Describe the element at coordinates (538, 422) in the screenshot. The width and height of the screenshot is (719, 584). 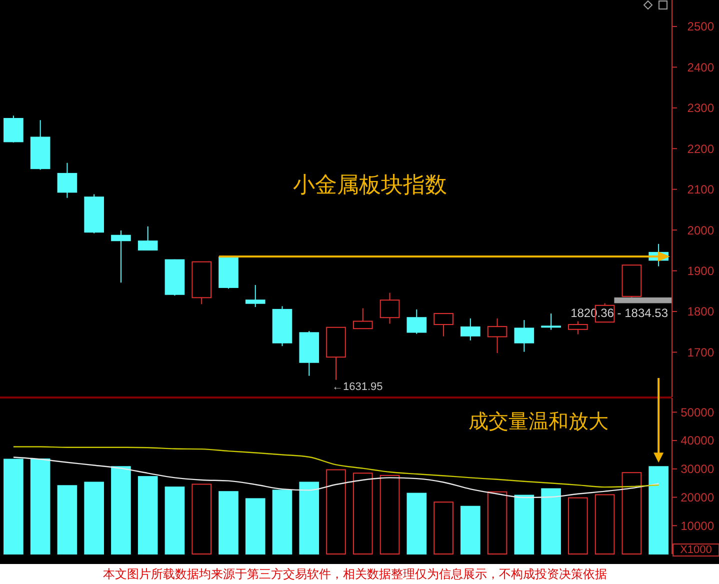
I see `annotation: 成交量温和放大` at that location.